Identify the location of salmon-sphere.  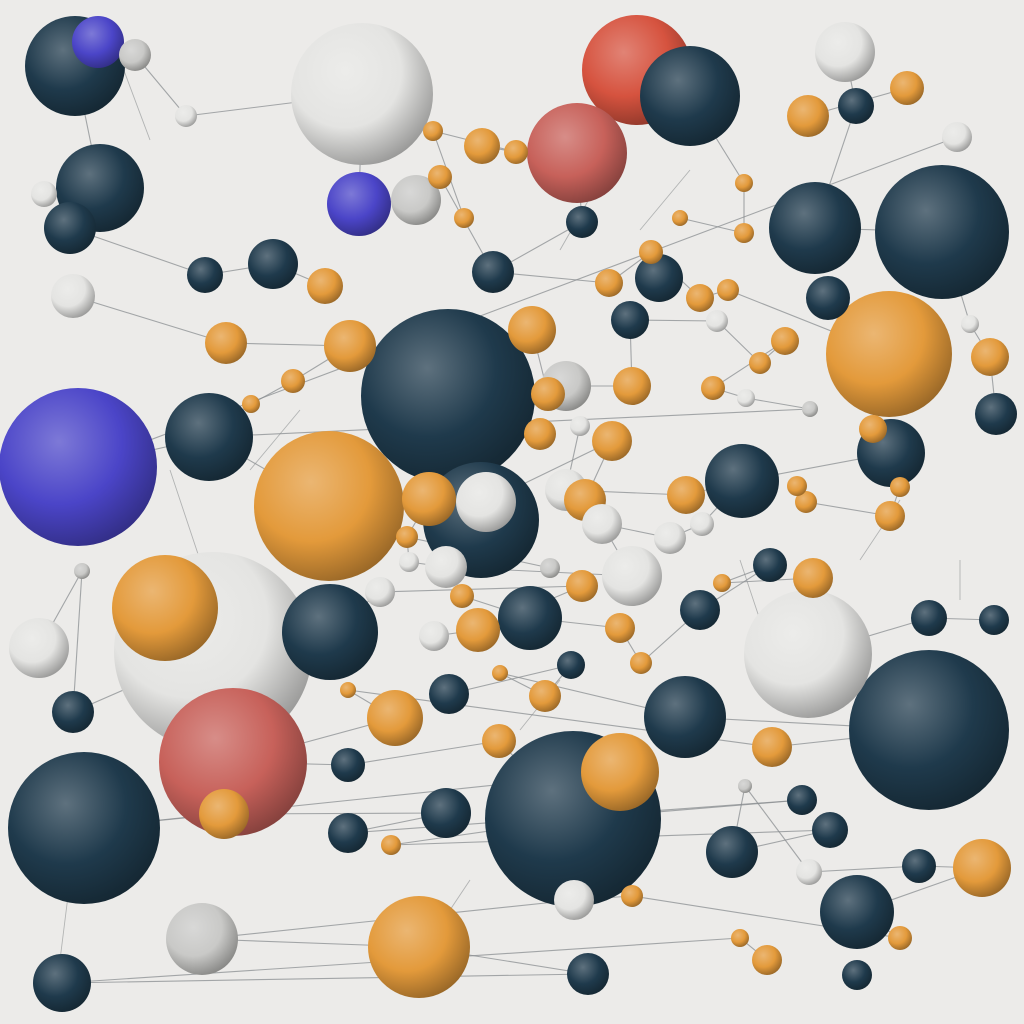
(577, 153).